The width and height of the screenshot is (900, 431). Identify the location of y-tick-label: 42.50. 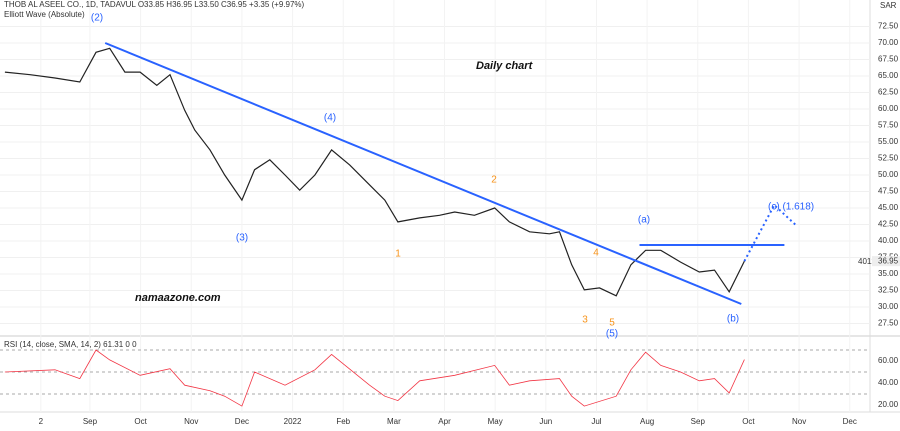
(888, 224).